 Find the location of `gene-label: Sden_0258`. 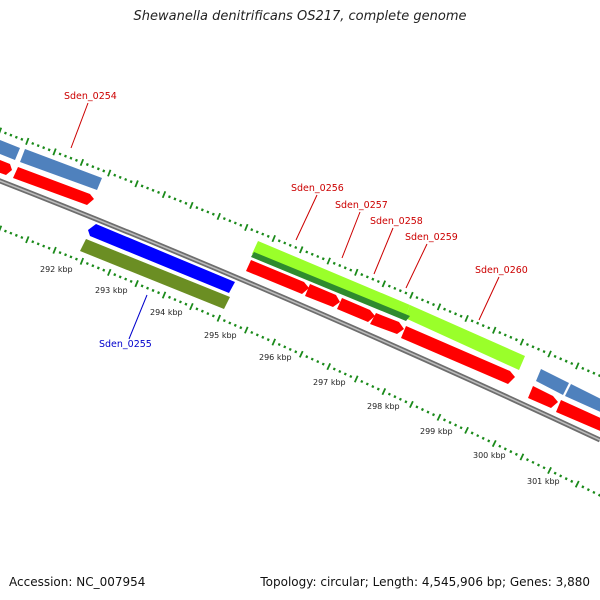

gene-label: Sden_0258 is located at coordinates (396, 221).